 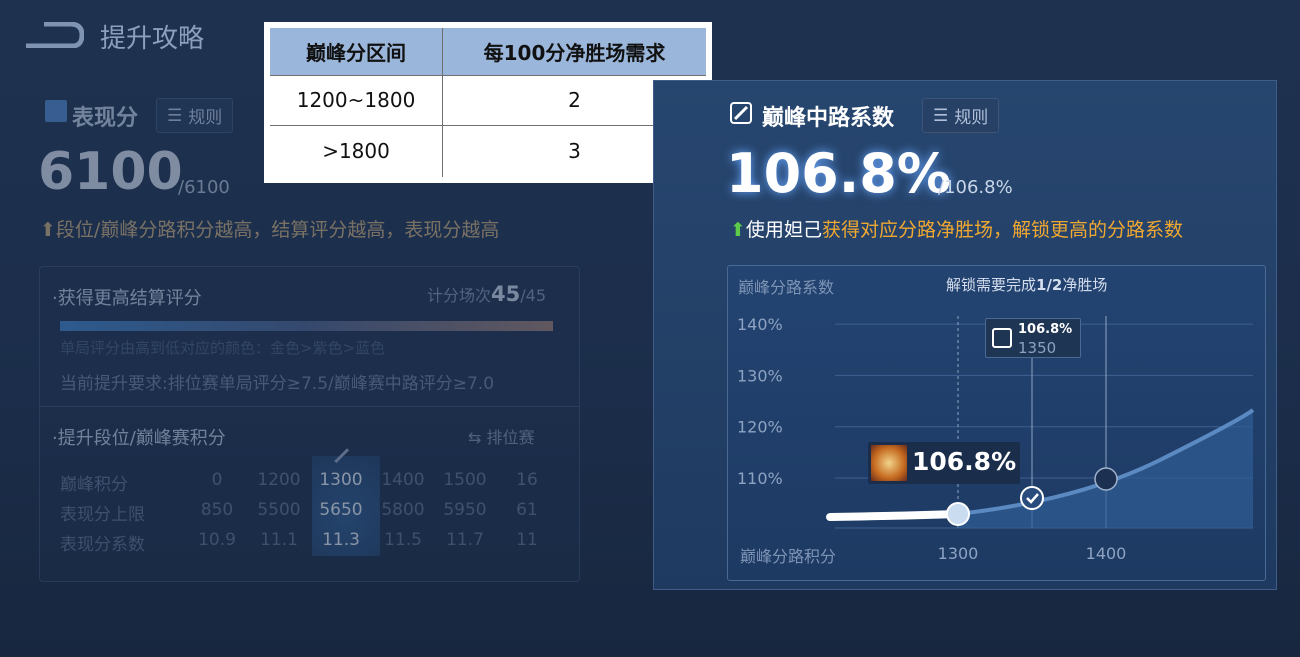 What do you see at coordinates (477, 437) in the screenshot?
I see `swap-icon: ⇆` at bounding box center [477, 437].